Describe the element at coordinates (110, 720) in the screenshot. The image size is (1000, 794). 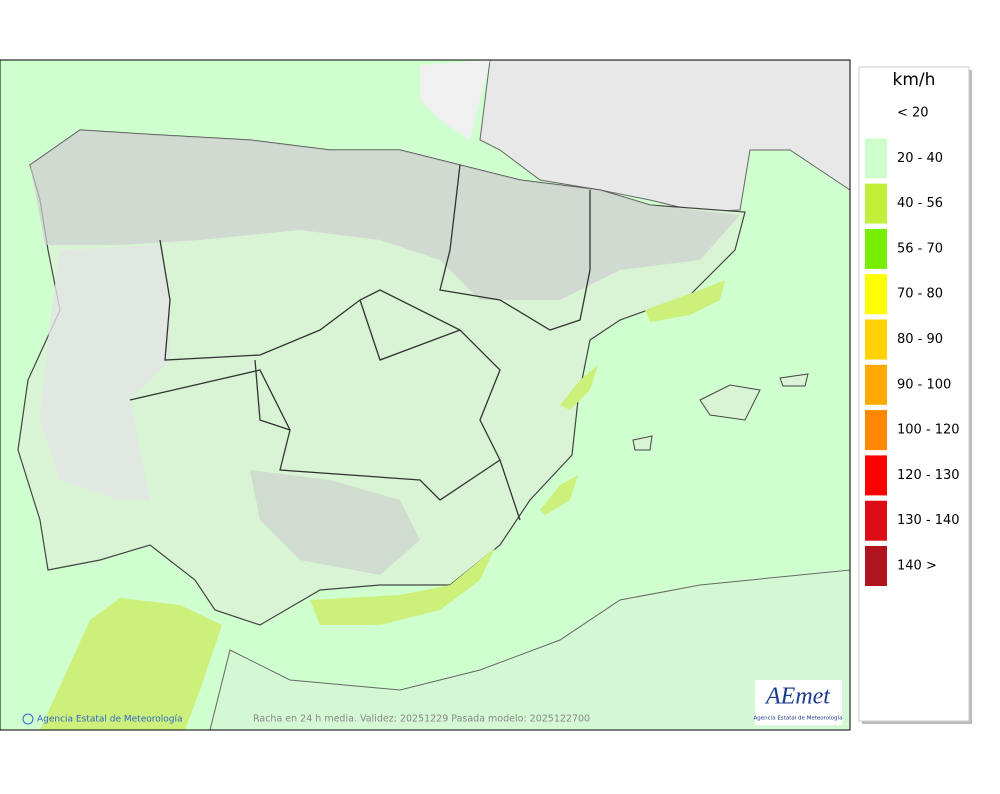
I see `credit: Agencia Estatal de Meteorología` at that location.